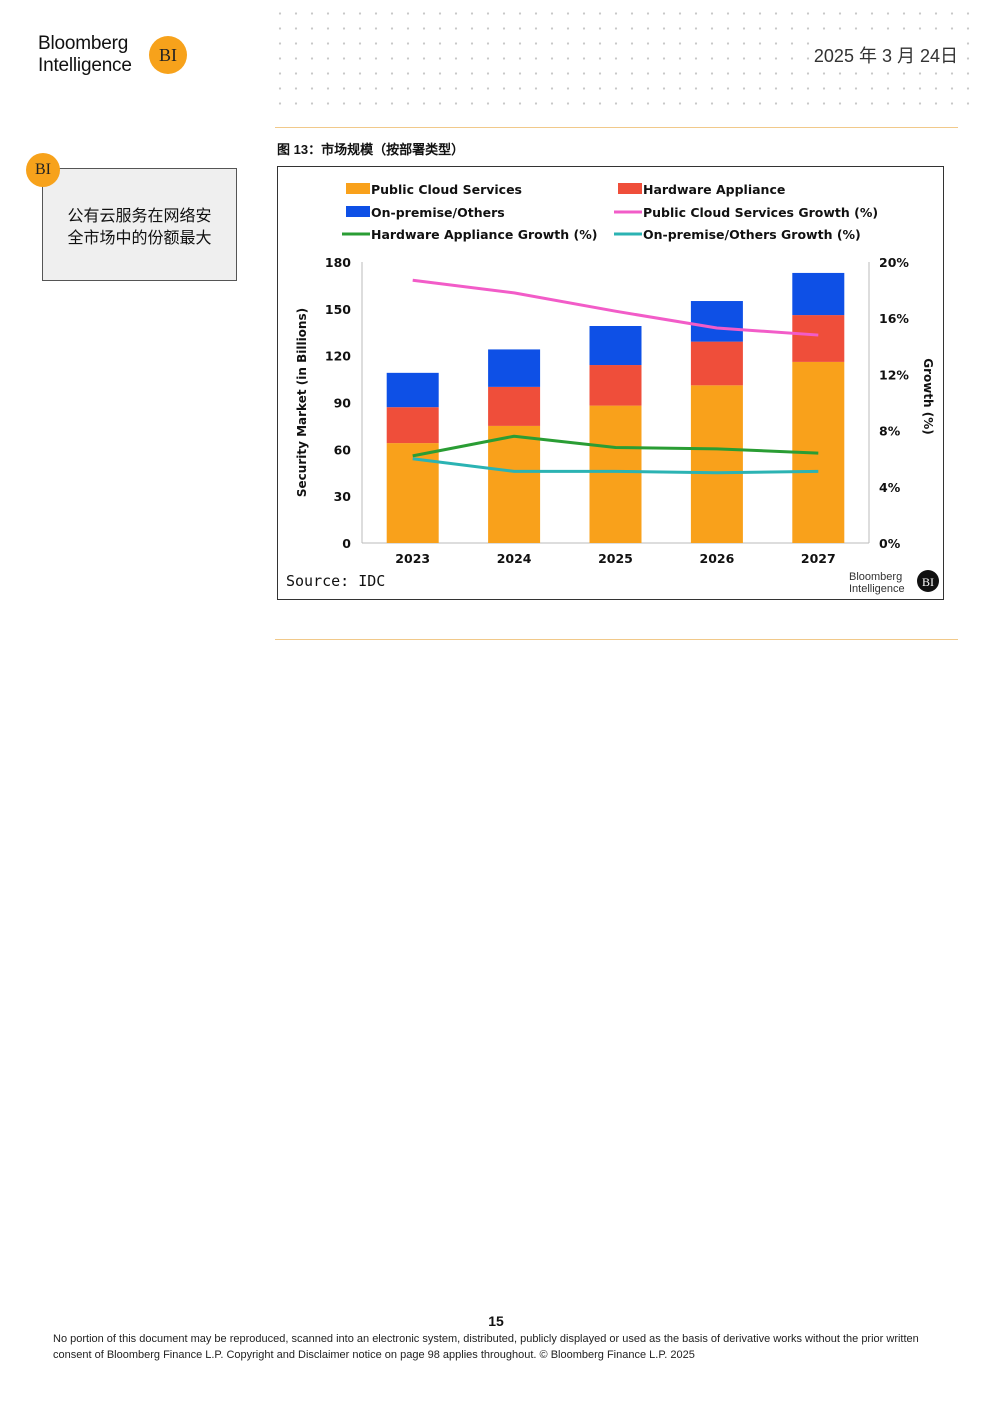  What do you see at coordinates (894, 262) in the screenshot?
I see `y2-tick-label: 20%` at bounding box center [894, 262].